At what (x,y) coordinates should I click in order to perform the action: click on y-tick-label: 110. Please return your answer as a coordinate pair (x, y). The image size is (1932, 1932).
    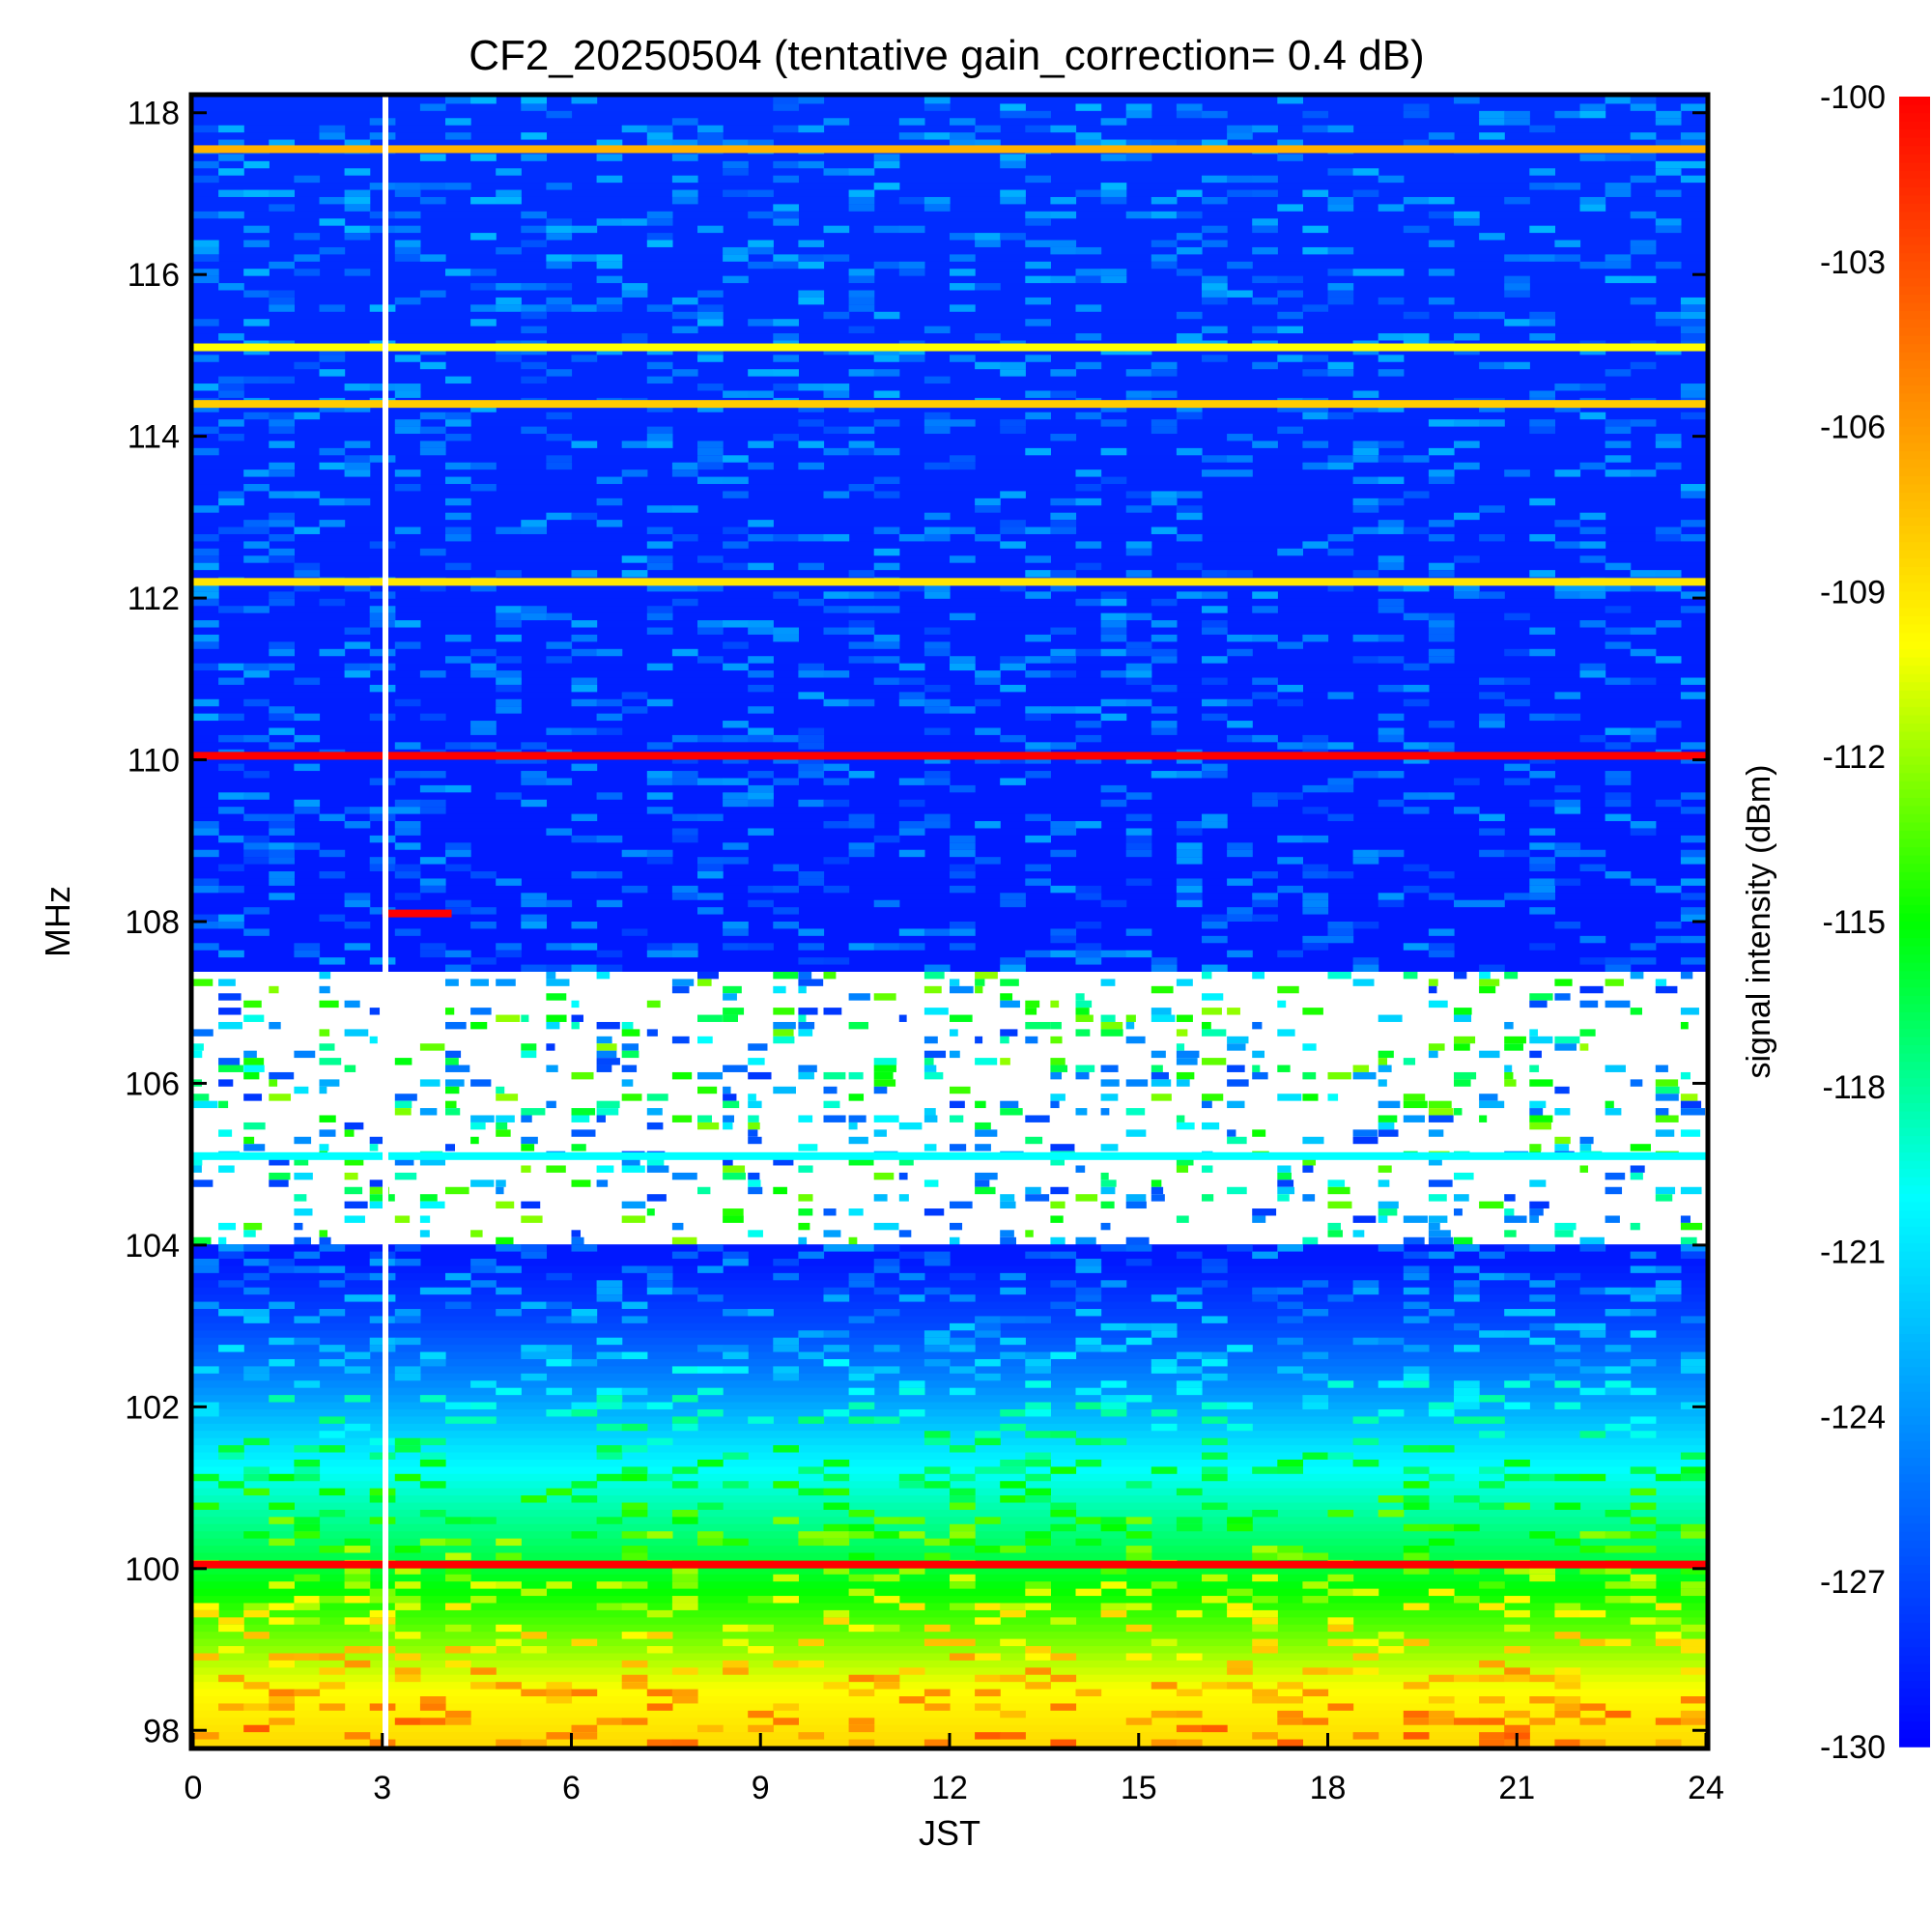
    Looking at the image, I should click on (154, 761).